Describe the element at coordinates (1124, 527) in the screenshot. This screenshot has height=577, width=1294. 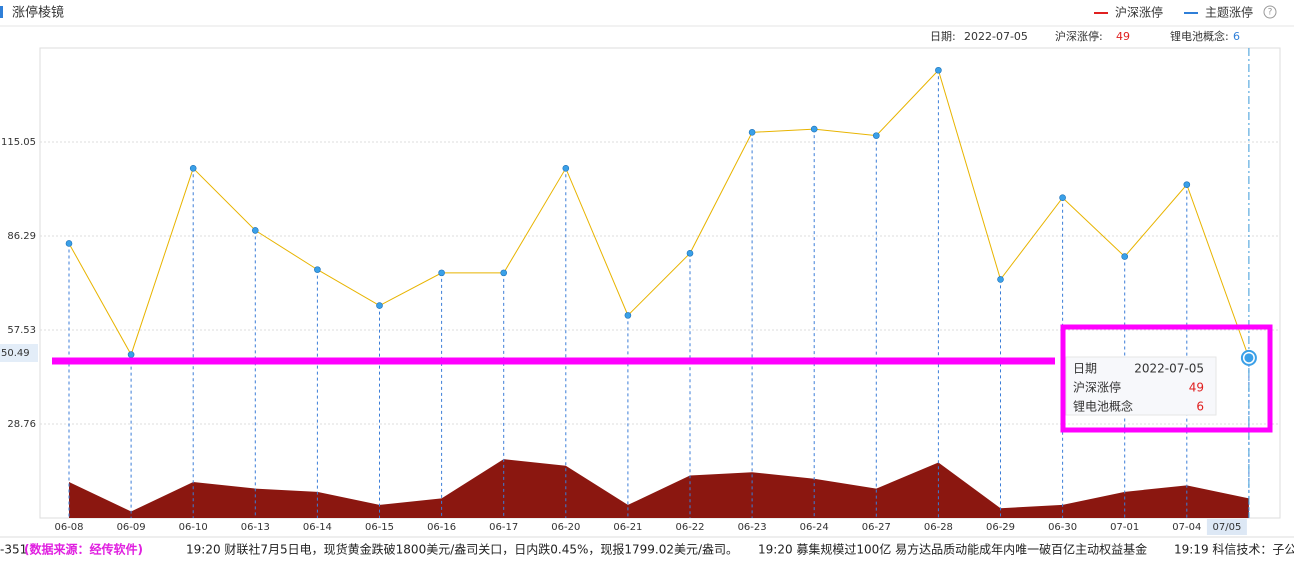
I see `x-tick-label: 07-01` at that location.